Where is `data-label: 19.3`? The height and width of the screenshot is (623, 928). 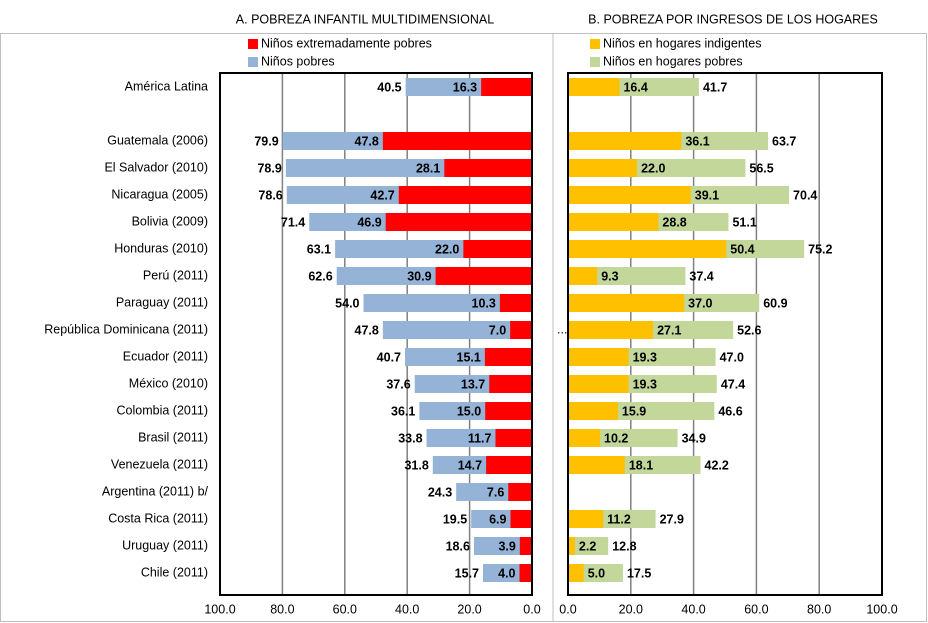 data-label: 19.3 is located at coordinates (645, 357).